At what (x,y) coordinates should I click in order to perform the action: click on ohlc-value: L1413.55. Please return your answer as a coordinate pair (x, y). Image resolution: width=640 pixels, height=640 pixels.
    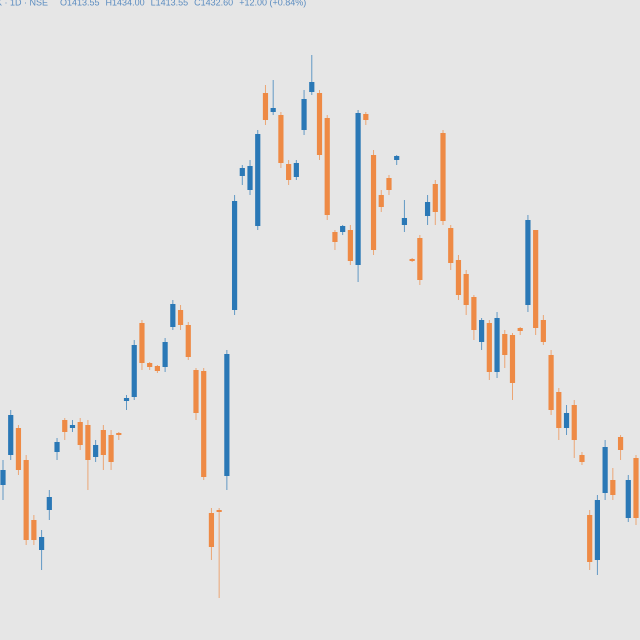
    Looking at the image, I should click on (170, 3).